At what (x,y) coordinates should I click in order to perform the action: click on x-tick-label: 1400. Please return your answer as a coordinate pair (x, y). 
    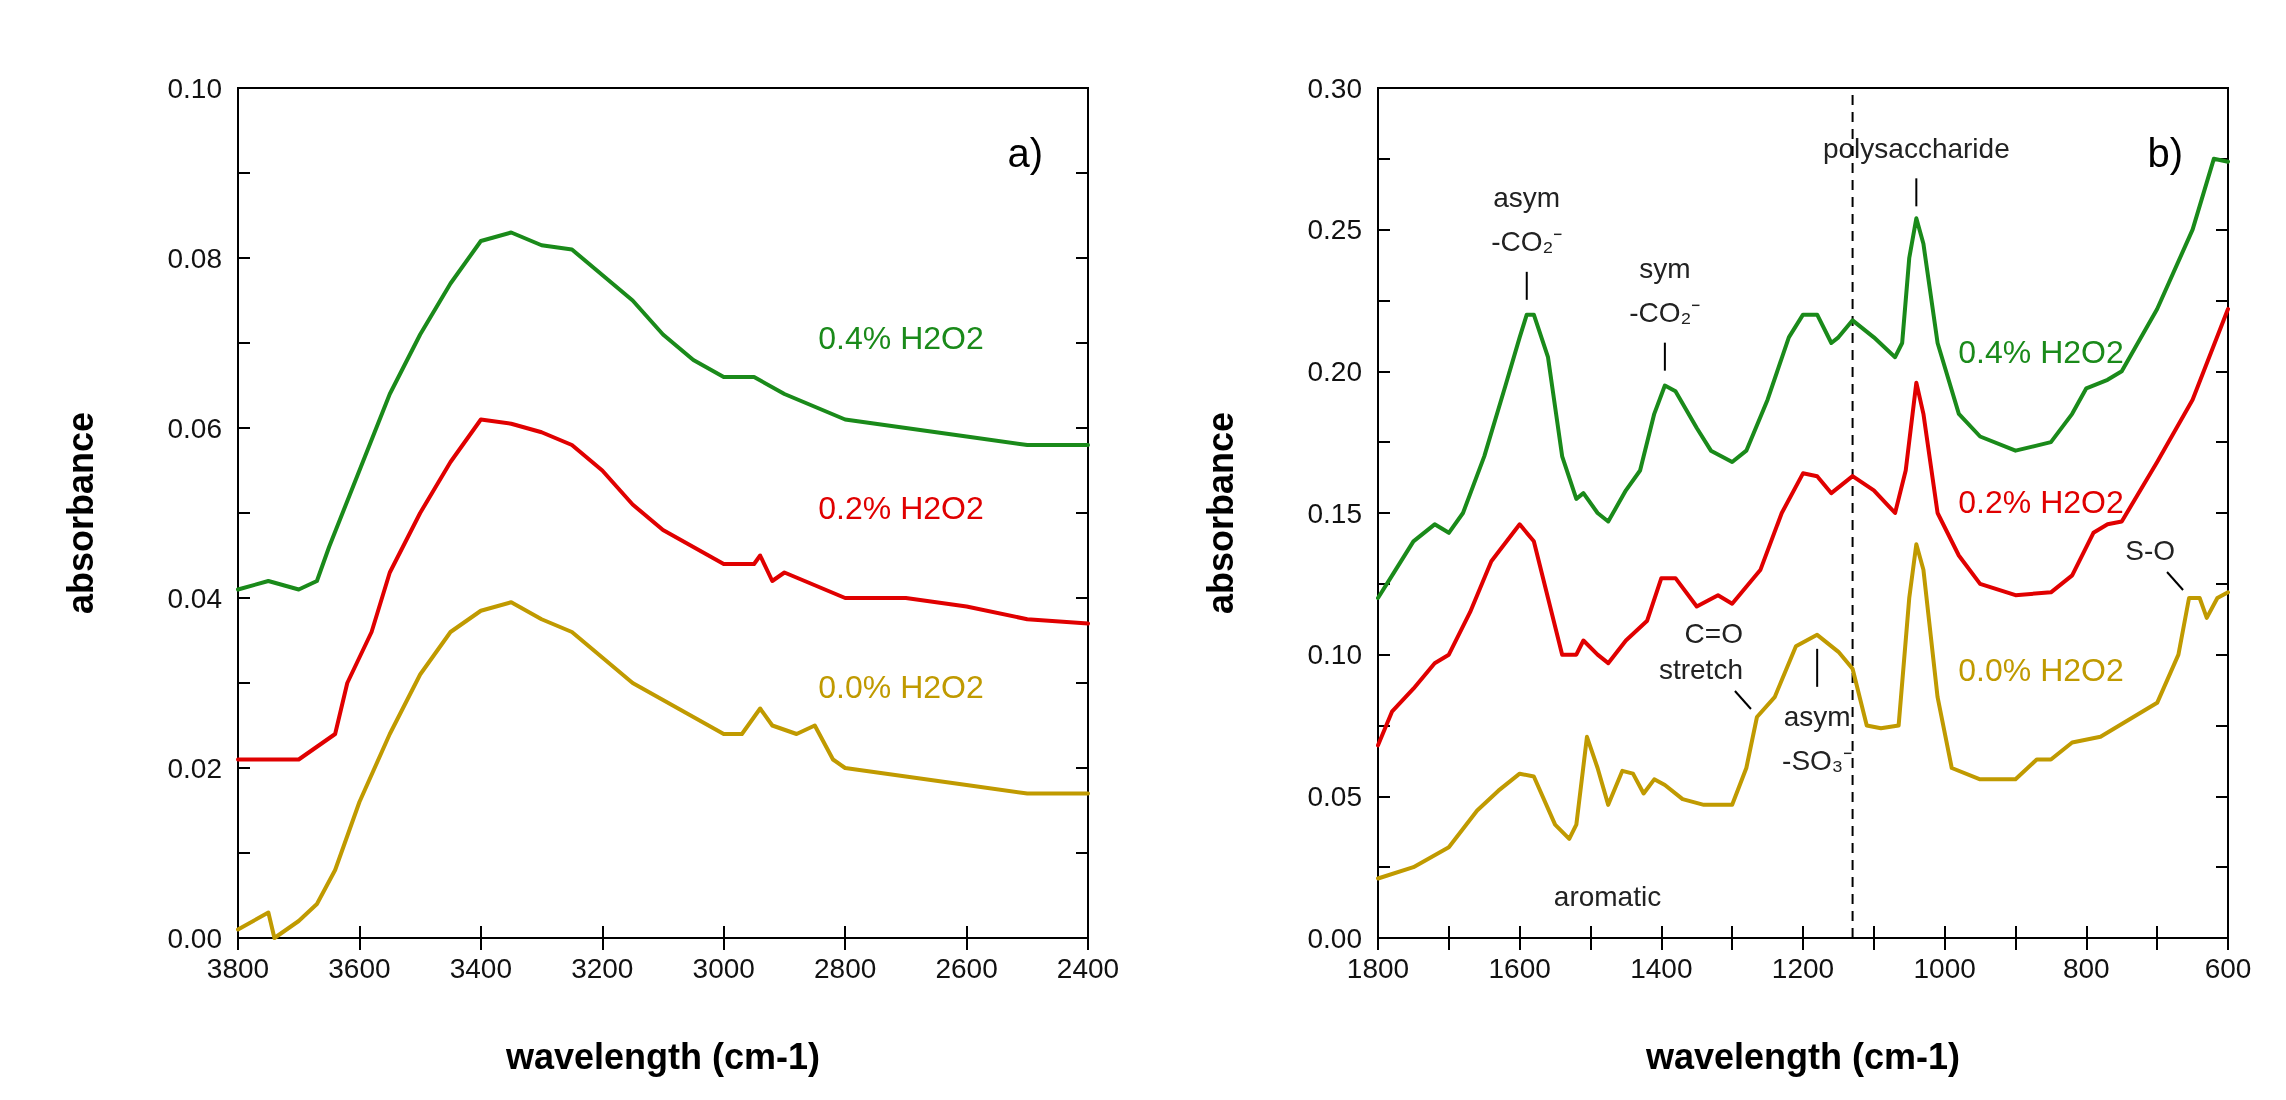
    Looking at the image, I should click on (1661, 968).